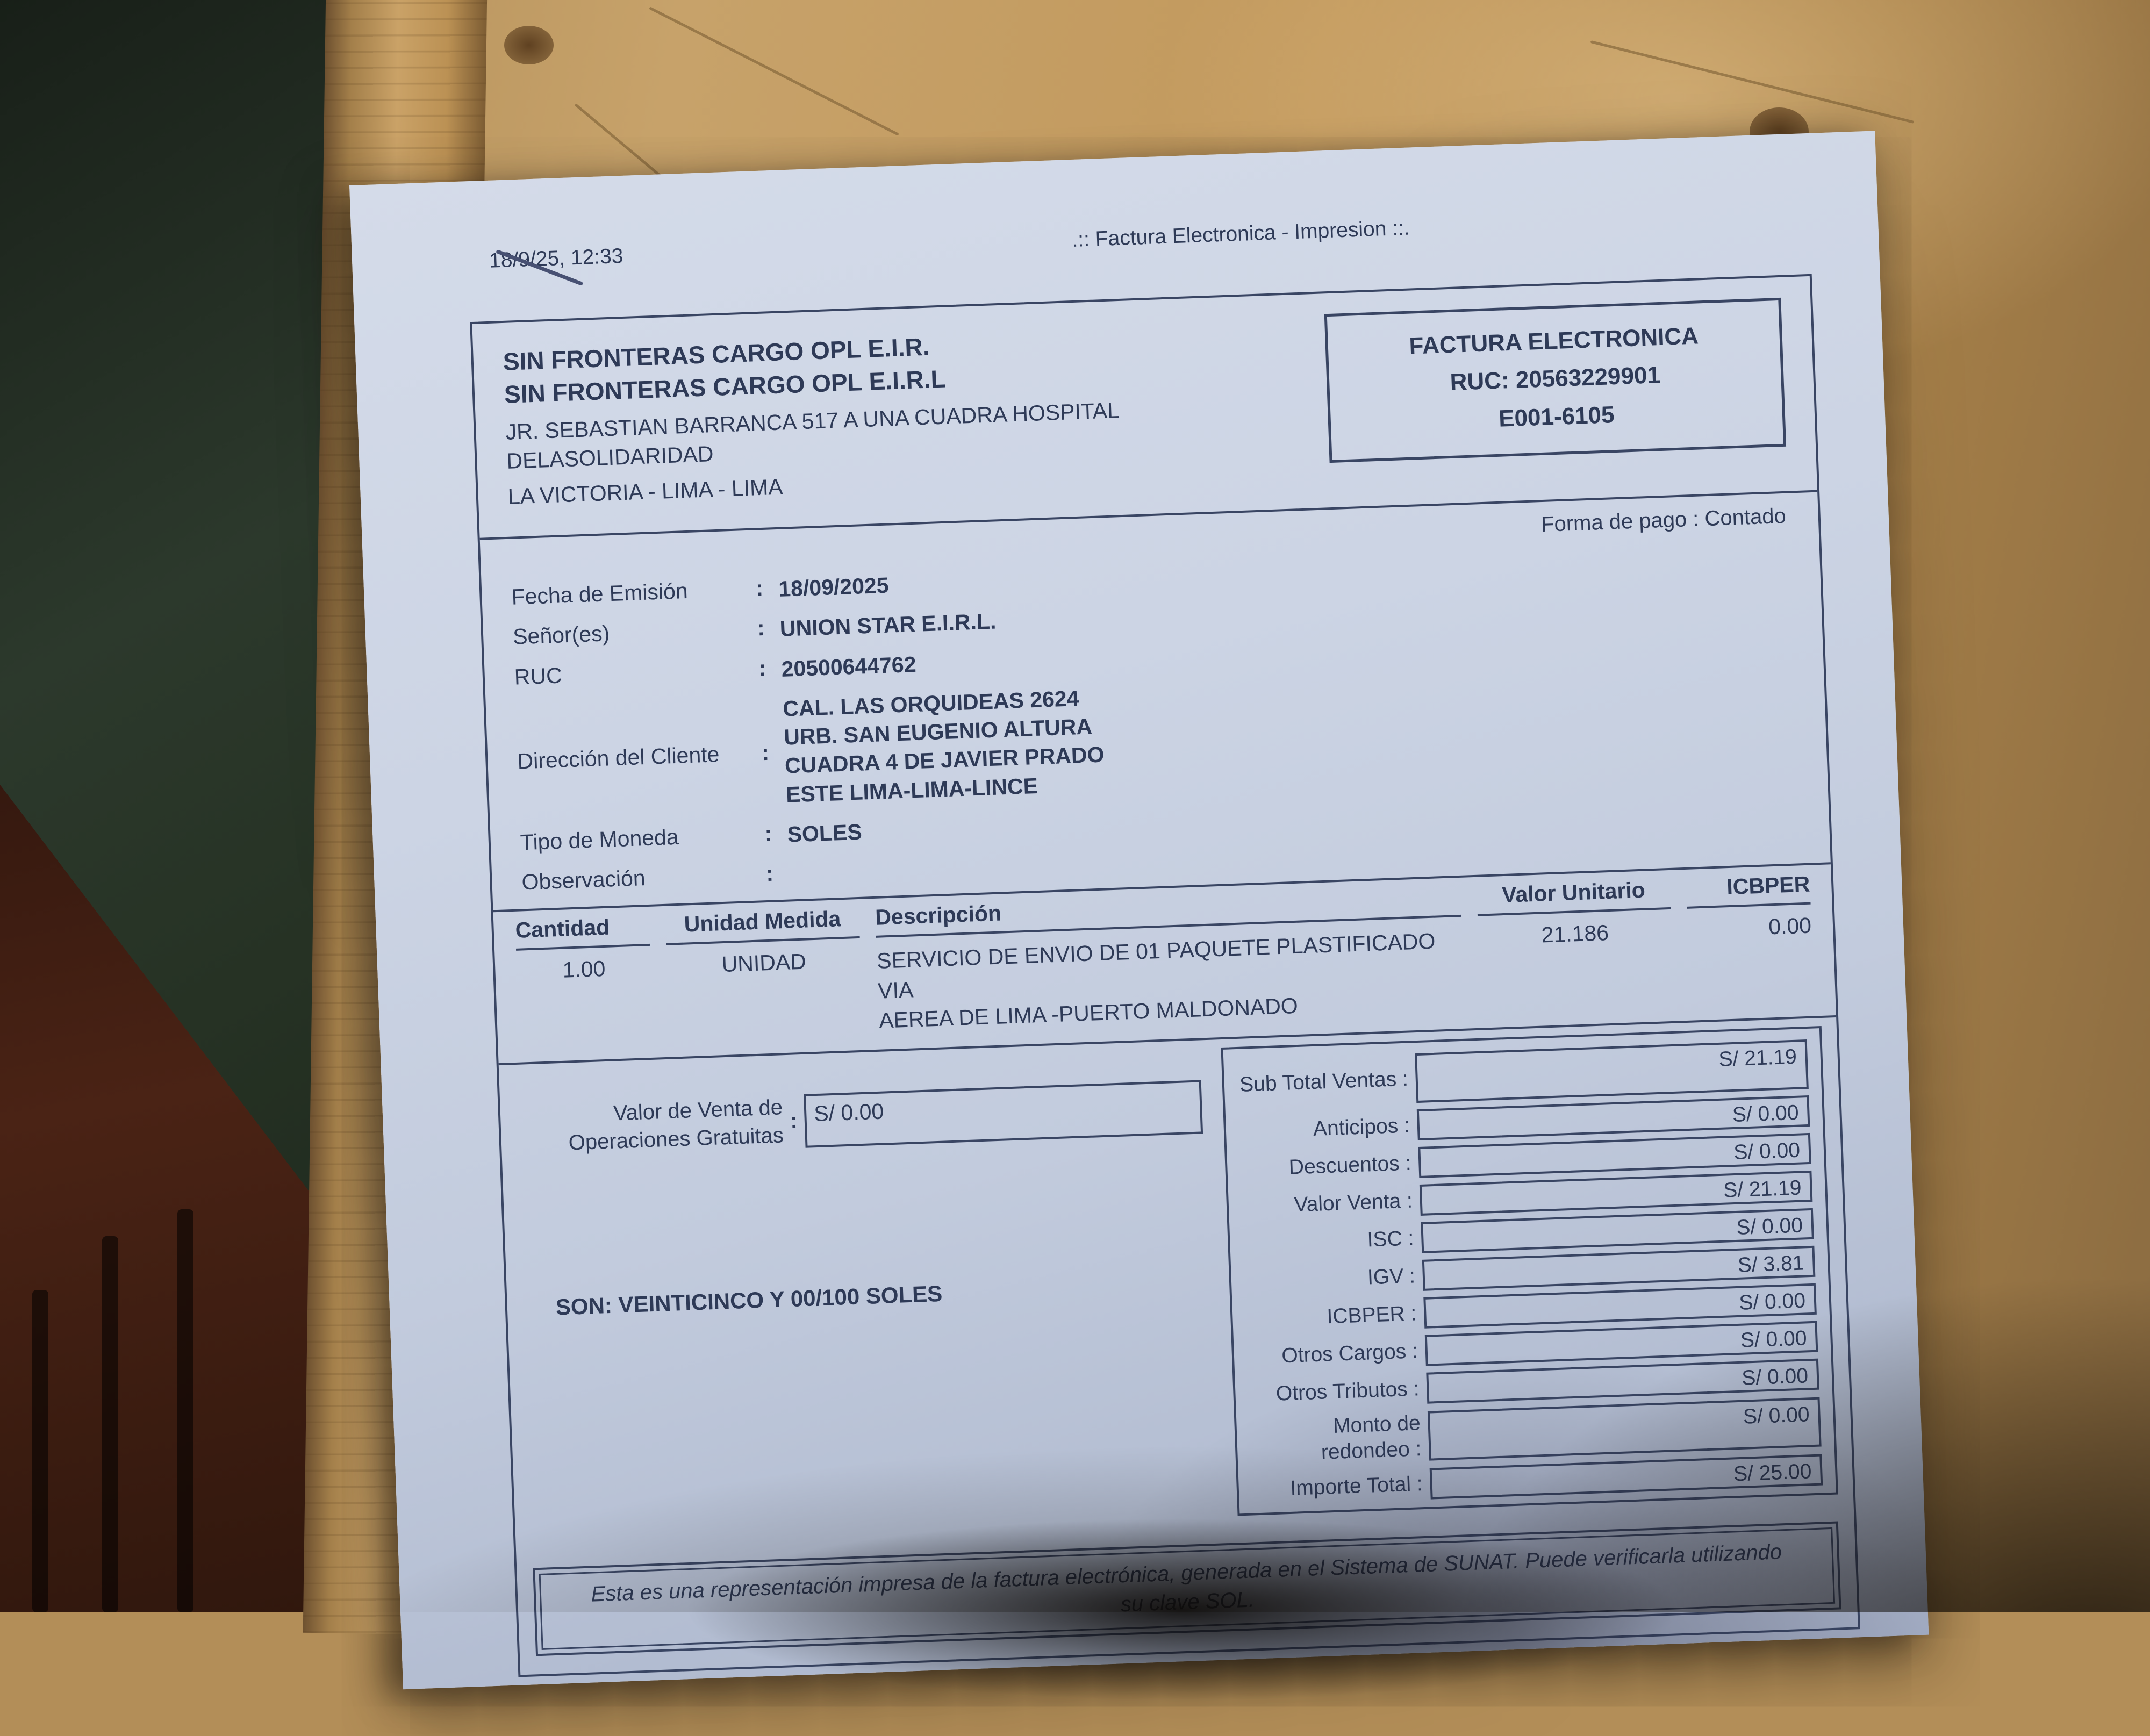 This screenshot has height=1736, width=2150. I want to click on payment-method-label: Forma de pago, so click(1613, 522).